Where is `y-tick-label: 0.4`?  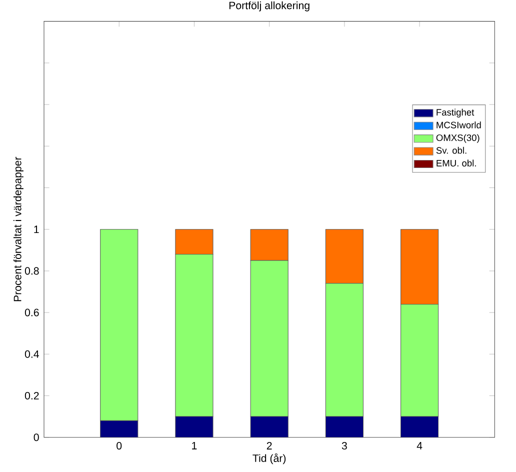
y-tick-label: 0.4 is located at coordinates (31, 354).